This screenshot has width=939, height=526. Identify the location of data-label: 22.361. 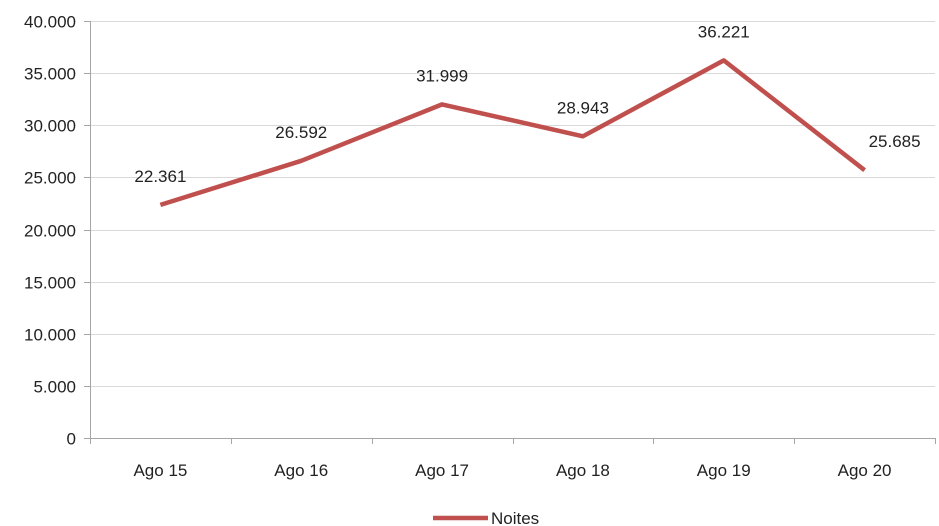
(160, 176).